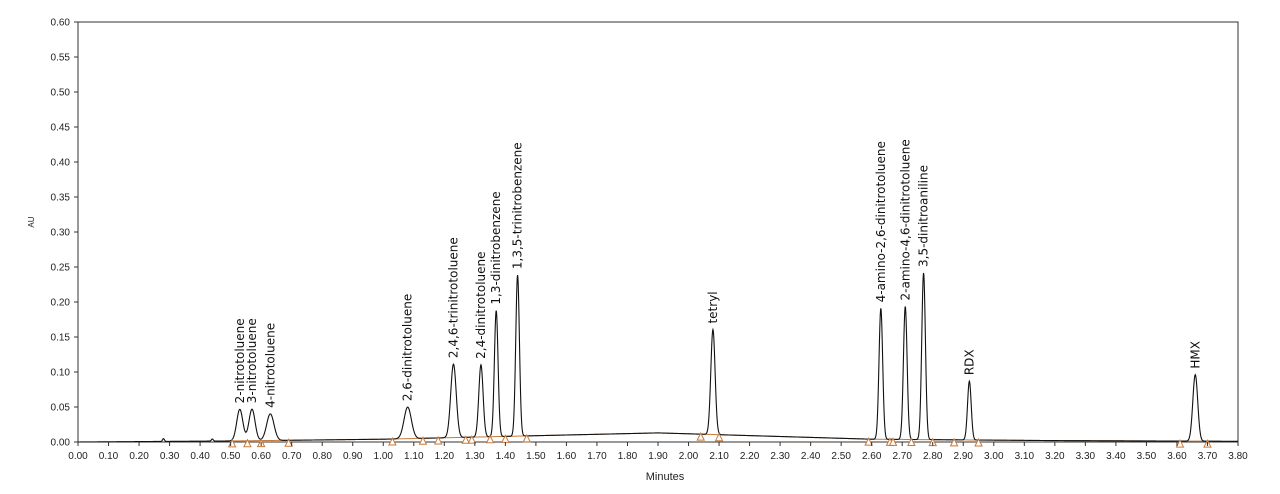 This screenshot has width=1280, height=494. I want to click on x-tick-label: 3.20, so click(1055, 456).